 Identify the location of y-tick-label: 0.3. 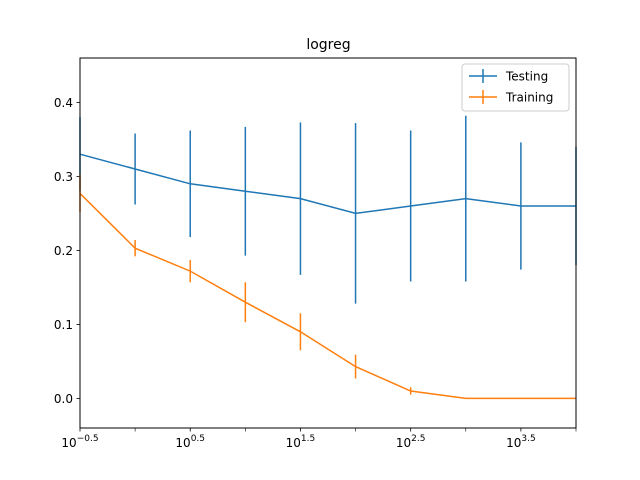
(63, 177).